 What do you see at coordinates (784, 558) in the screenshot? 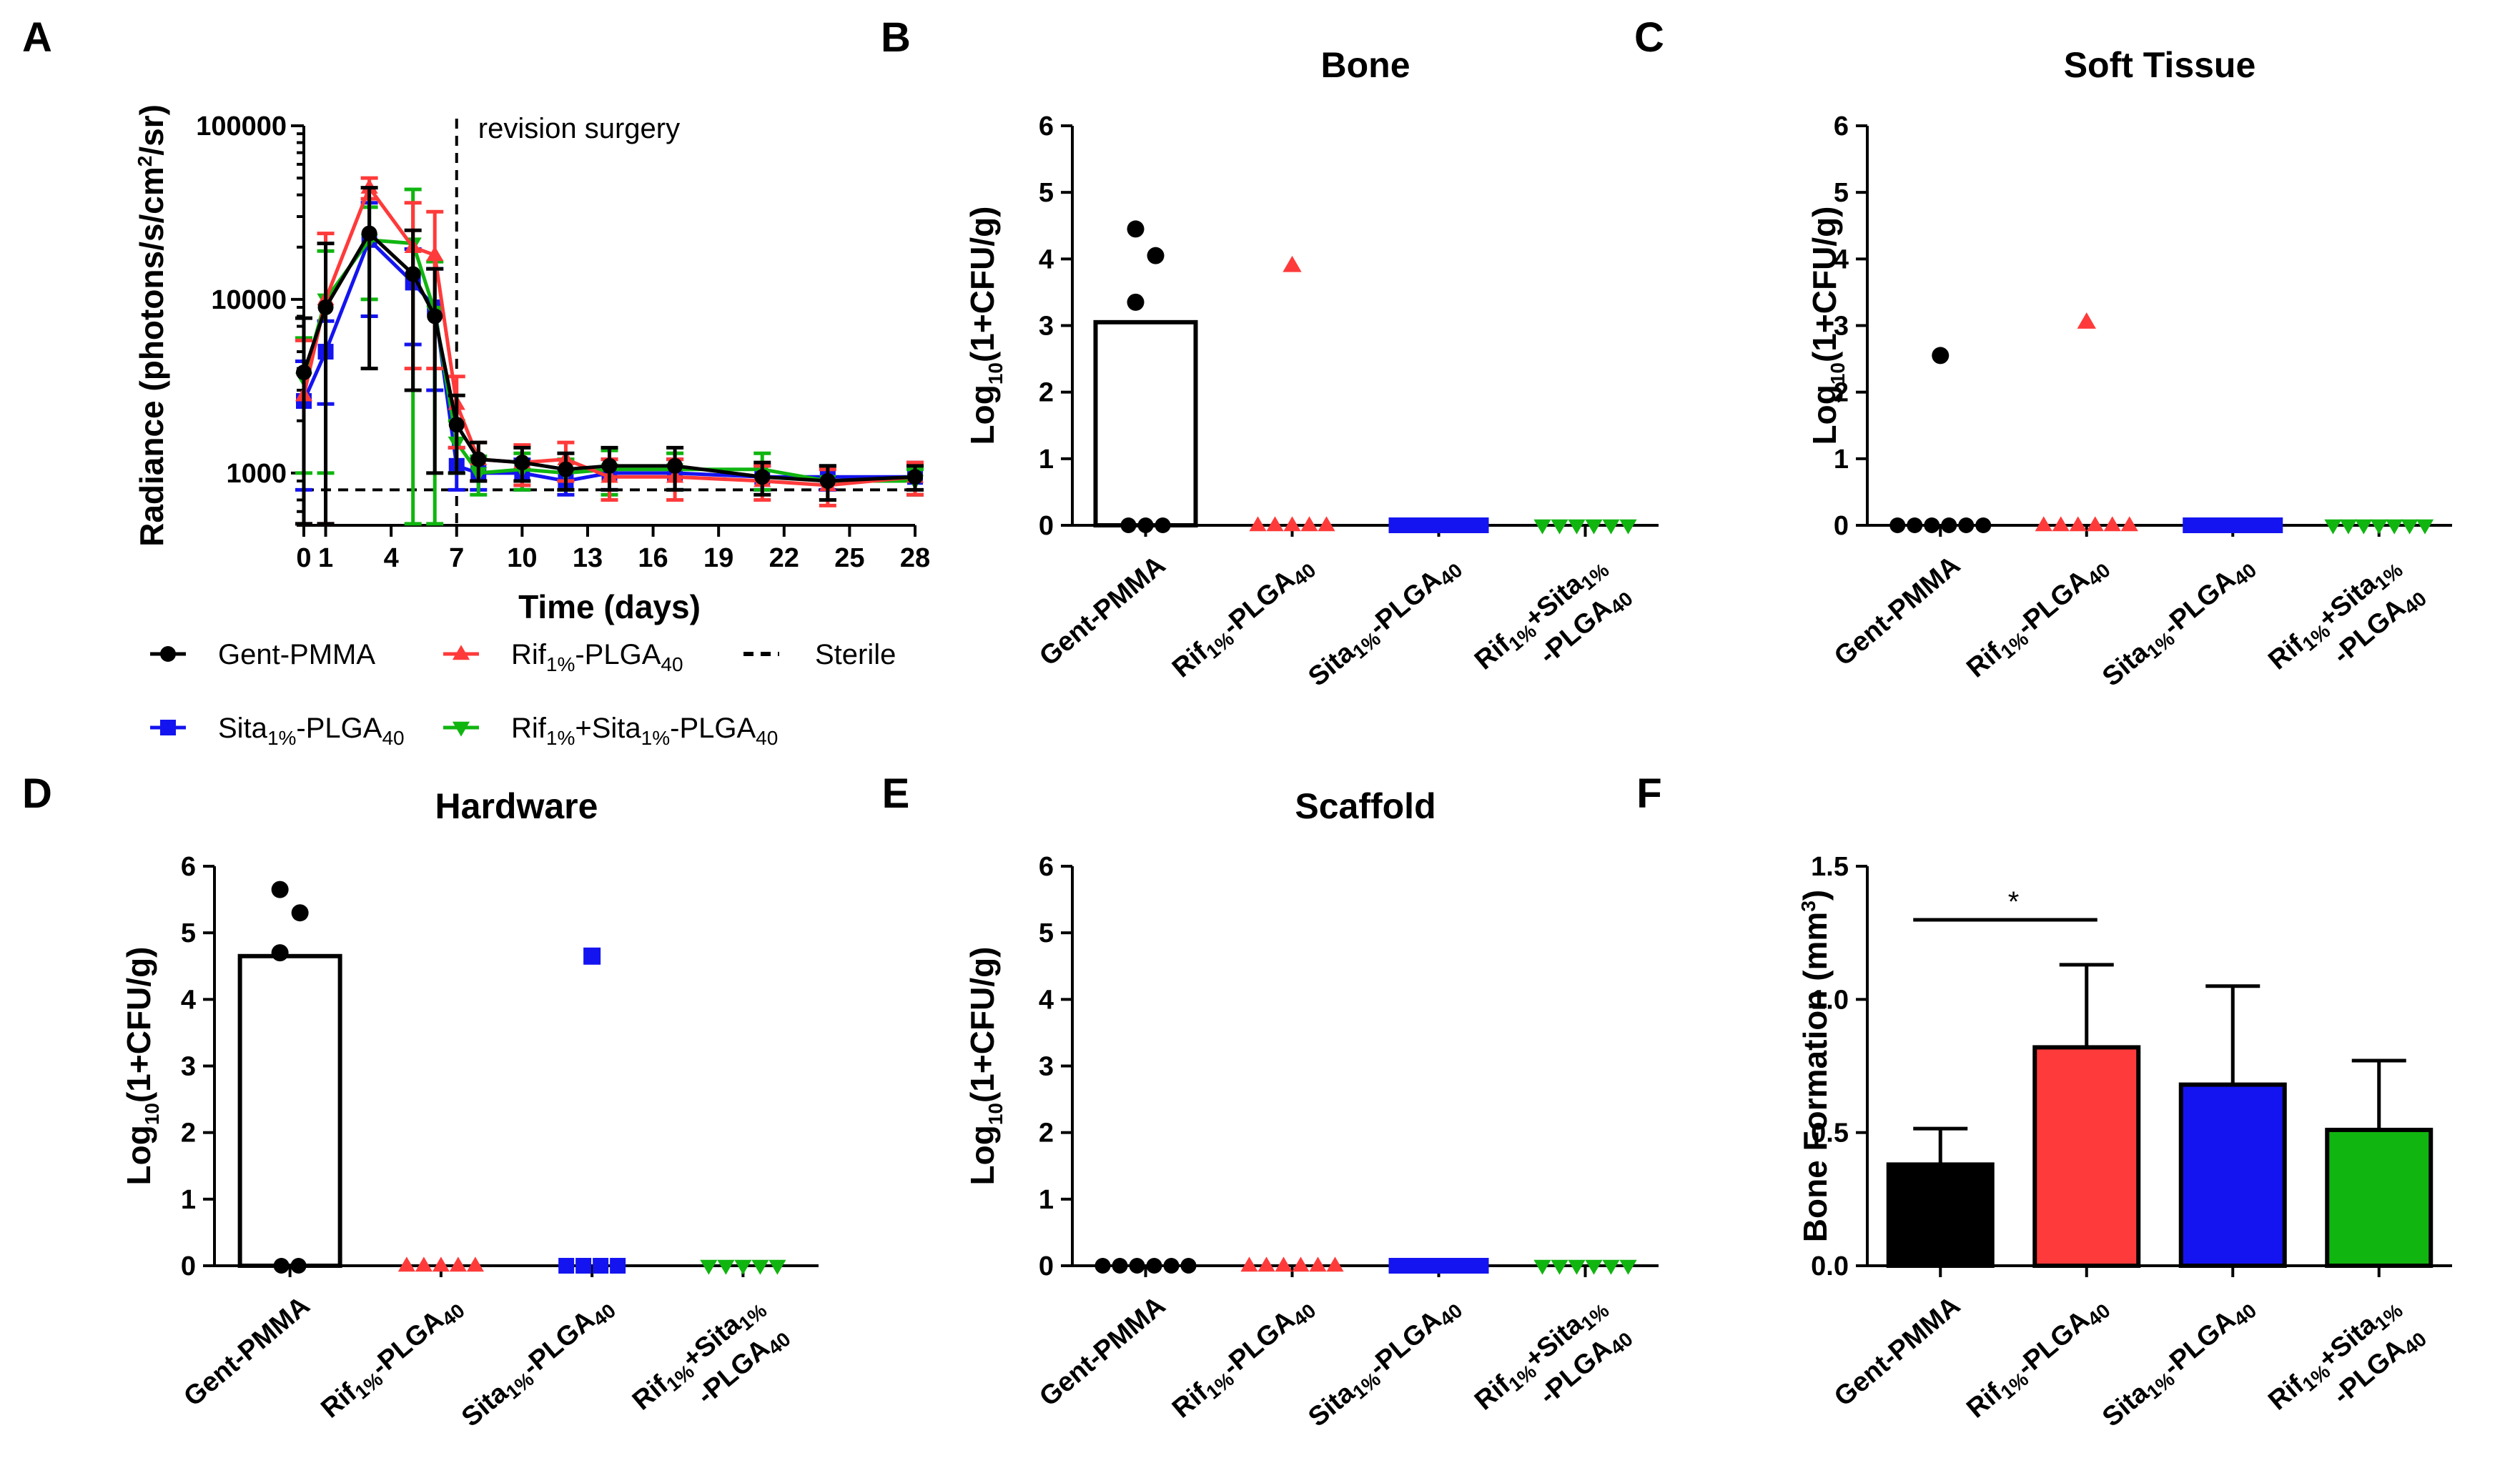
I see `panel-a-x-tick-label: 22` at bounding box center [784, 558].